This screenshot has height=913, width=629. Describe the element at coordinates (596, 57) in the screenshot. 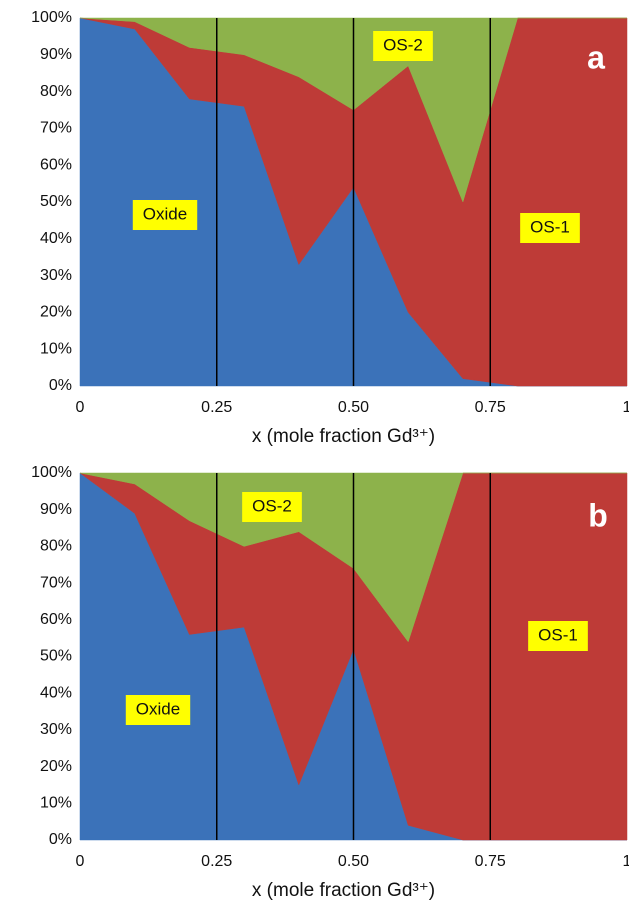

I see `panel-label: a` at that location.